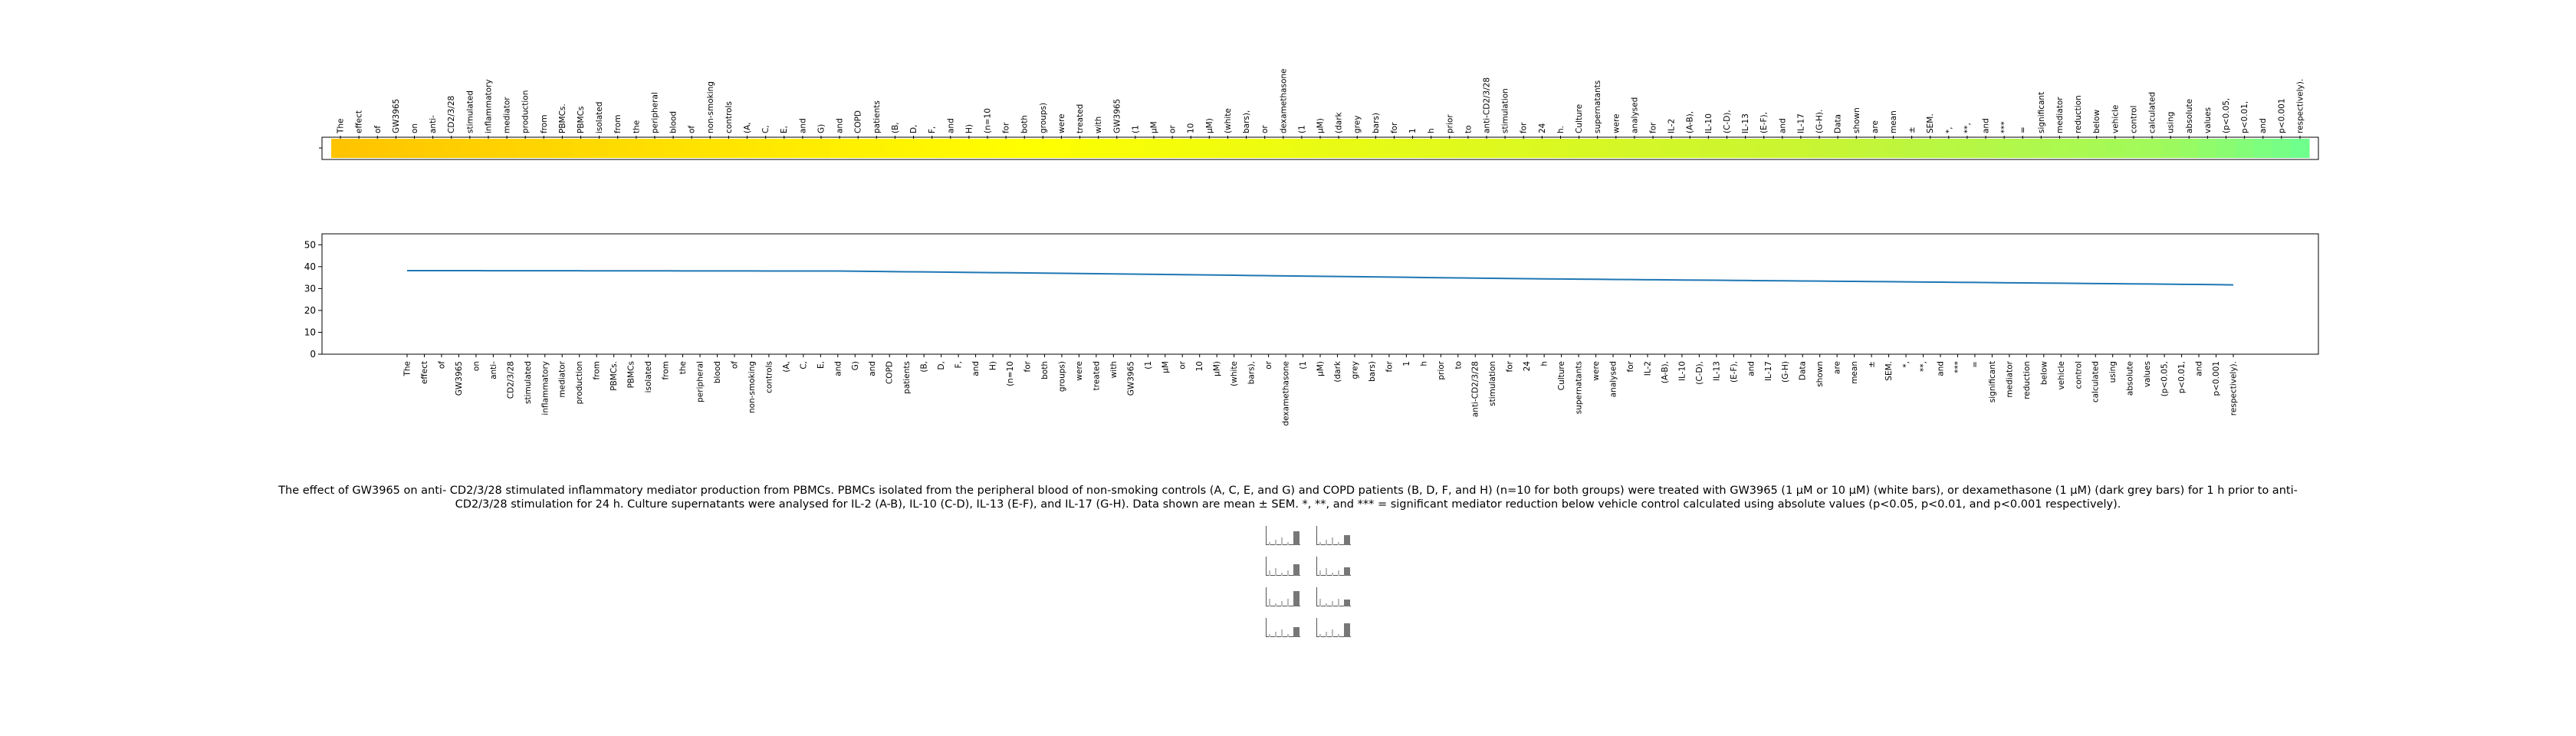 This screenshot has height=736, width=2576. I want to click on heatmap-token-label: (B,, so click(895, 128).